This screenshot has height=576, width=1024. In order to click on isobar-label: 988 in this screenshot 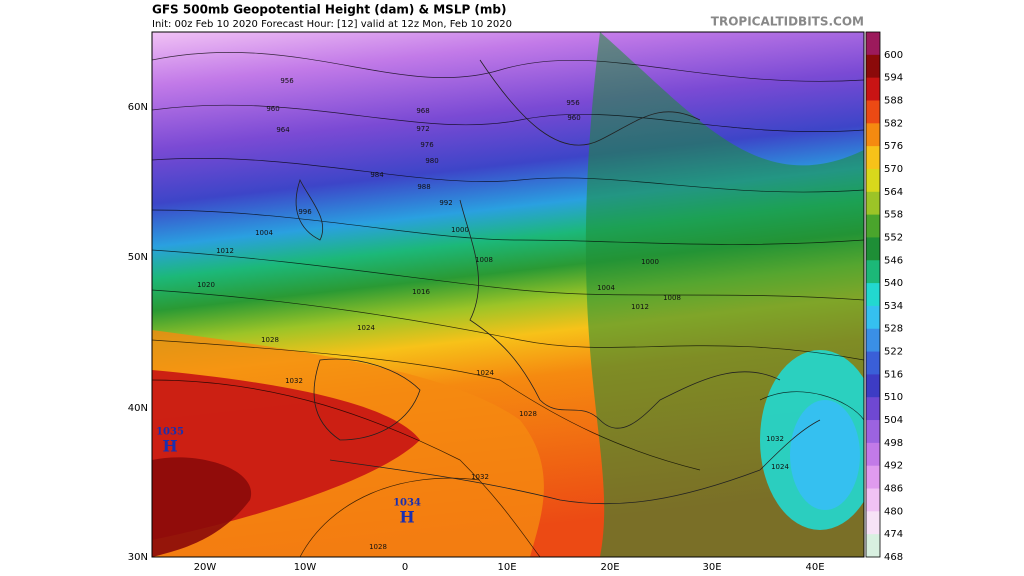, I will do `click(423, 187)`.